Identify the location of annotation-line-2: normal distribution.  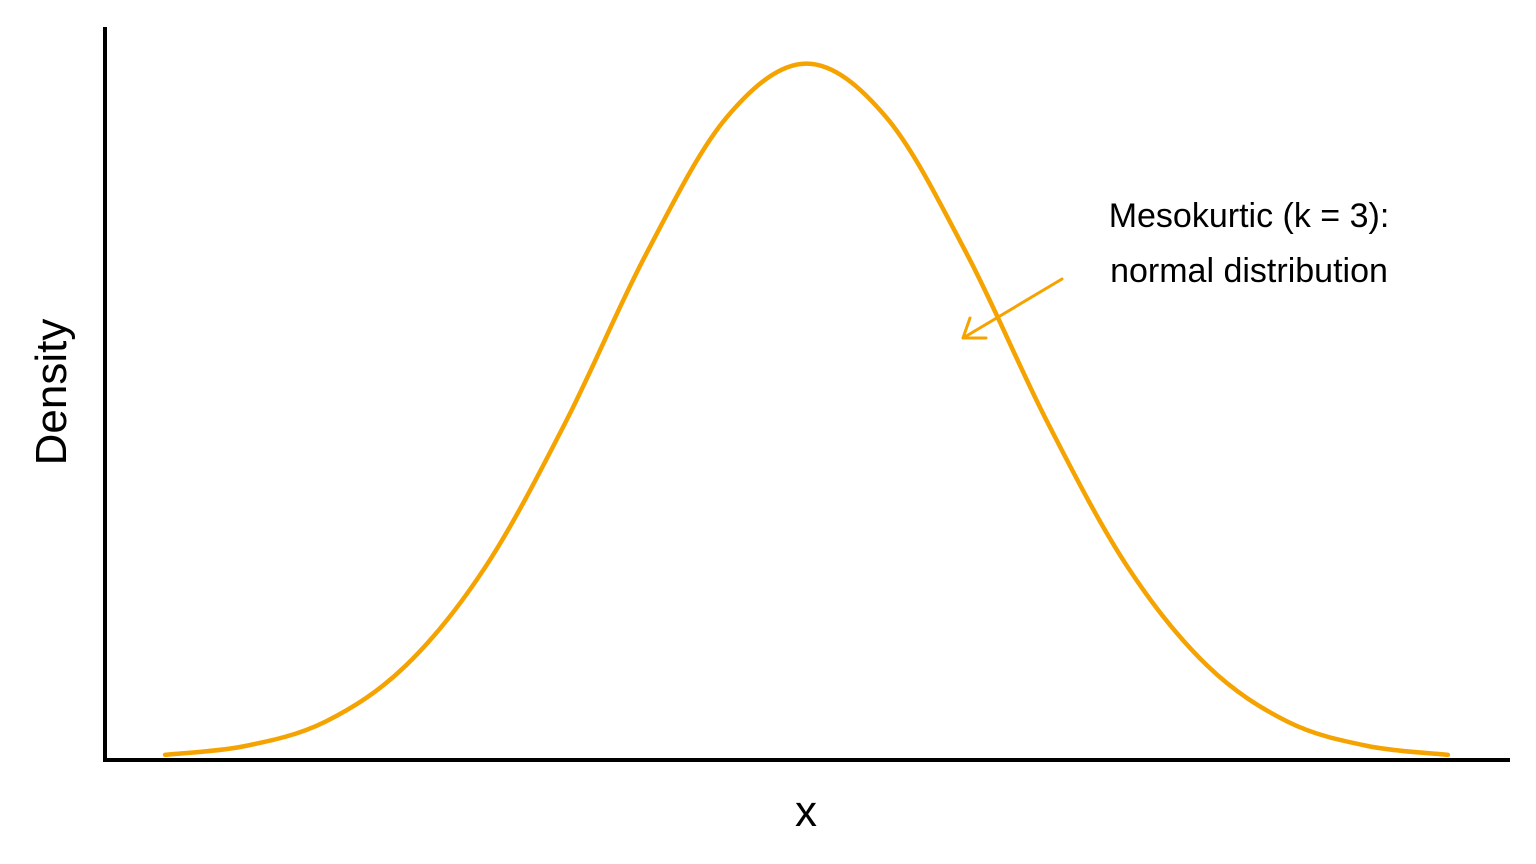
(1249, 271).